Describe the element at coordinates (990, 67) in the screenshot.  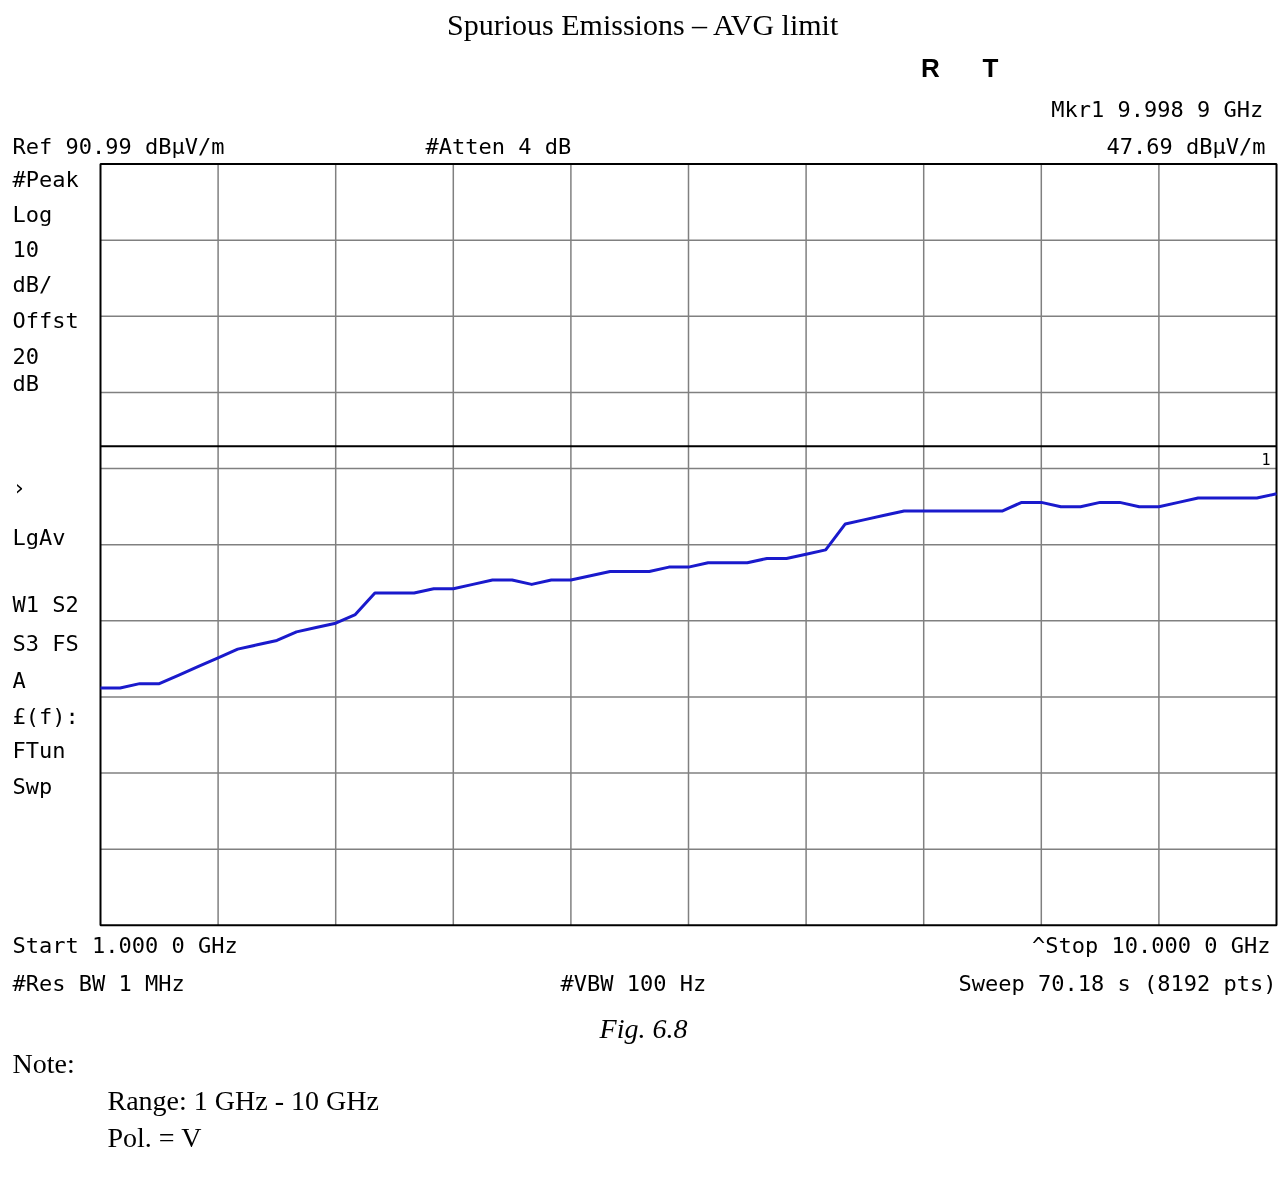
I see `text: T` at that location.